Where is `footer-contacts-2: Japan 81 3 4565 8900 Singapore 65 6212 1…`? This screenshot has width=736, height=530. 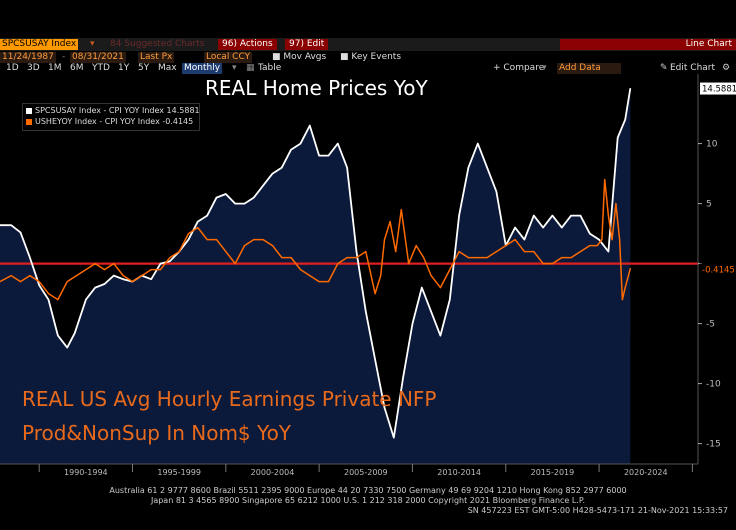 footer-contacts-2: Japan 81 3 4565 8900 Singapore 65 6212 1… is located at coordinates (368, 500).